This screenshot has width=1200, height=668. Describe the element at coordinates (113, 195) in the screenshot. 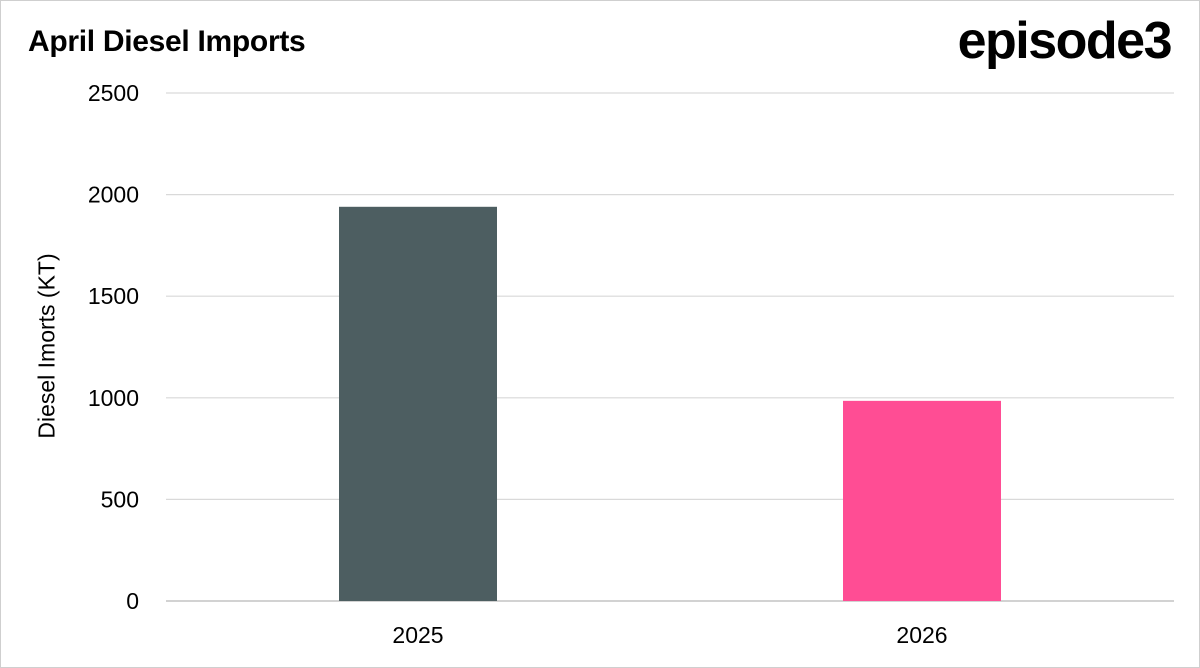

I see `y-tick-label: 2000` at that location.